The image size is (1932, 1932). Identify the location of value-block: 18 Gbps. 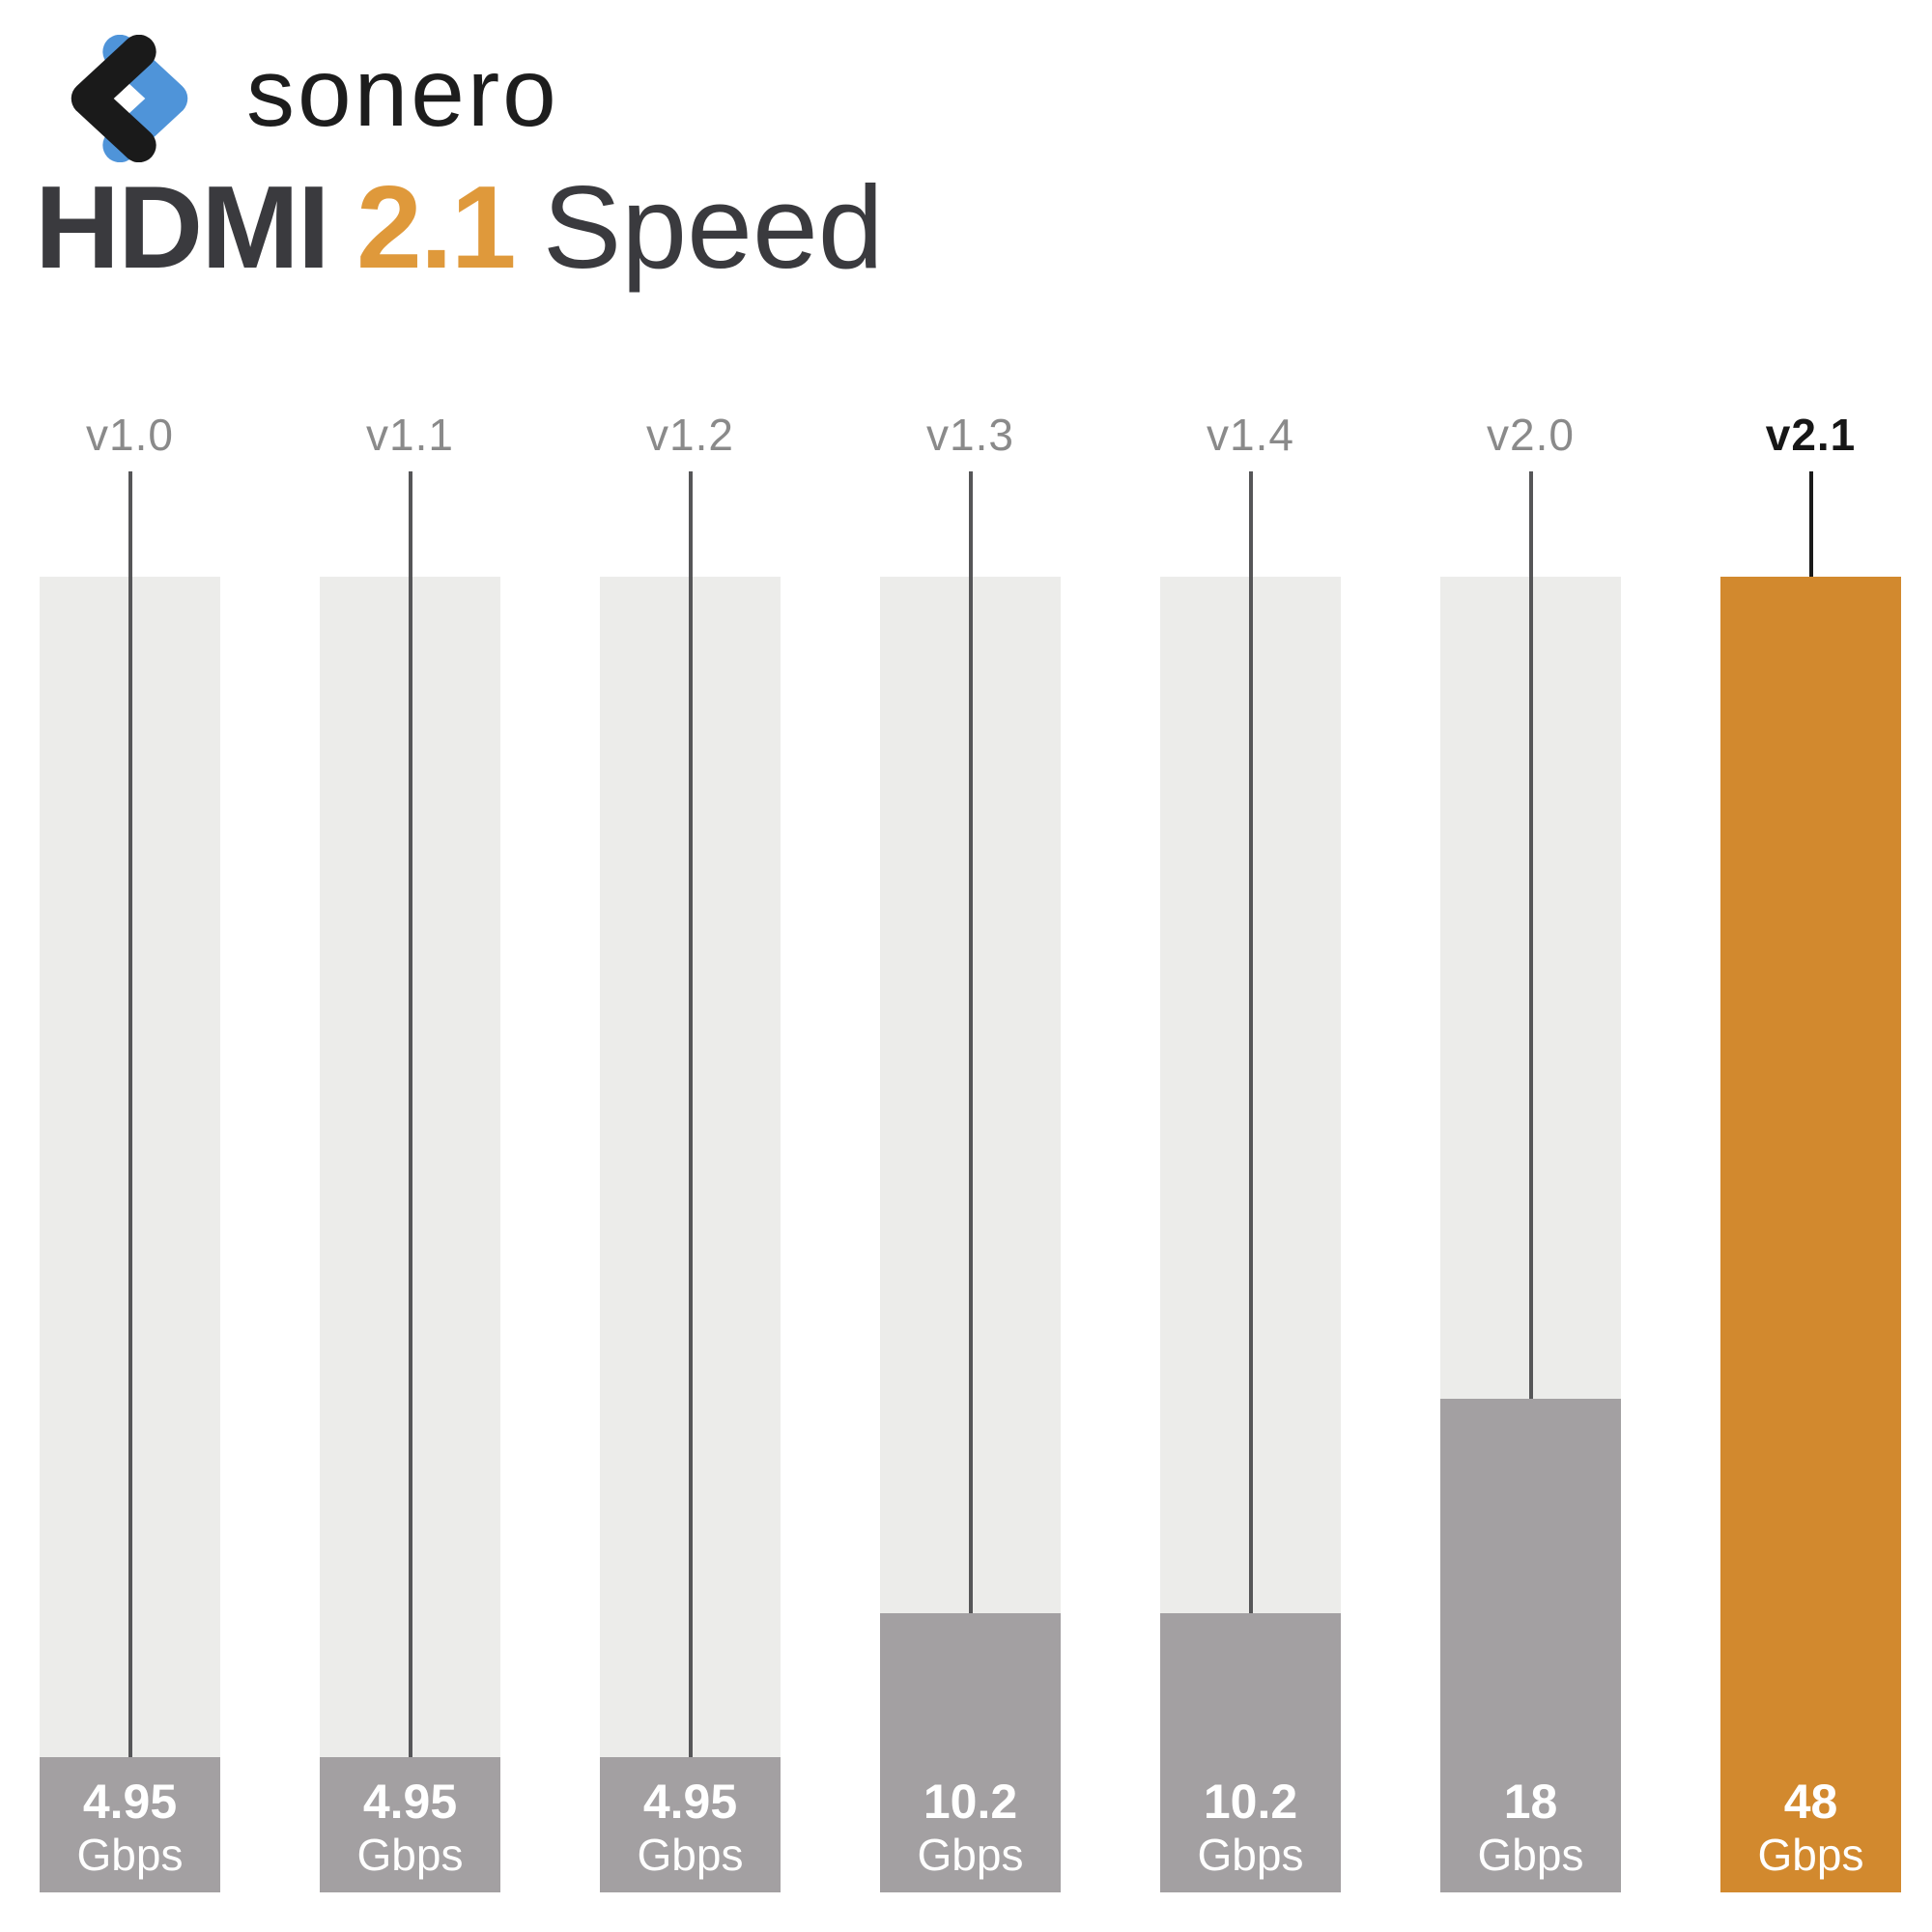
(1530, 1828).